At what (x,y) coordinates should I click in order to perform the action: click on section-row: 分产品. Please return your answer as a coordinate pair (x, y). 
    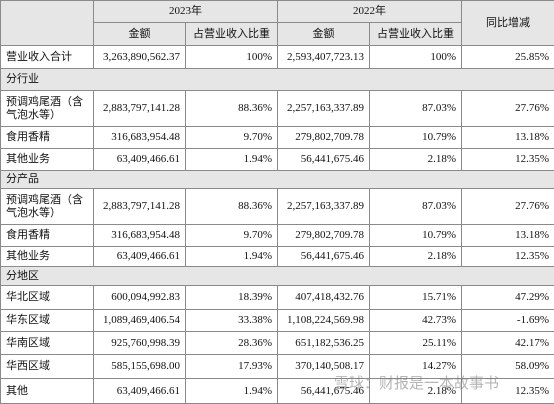
    Looking at the image, I should click on (277, 180).